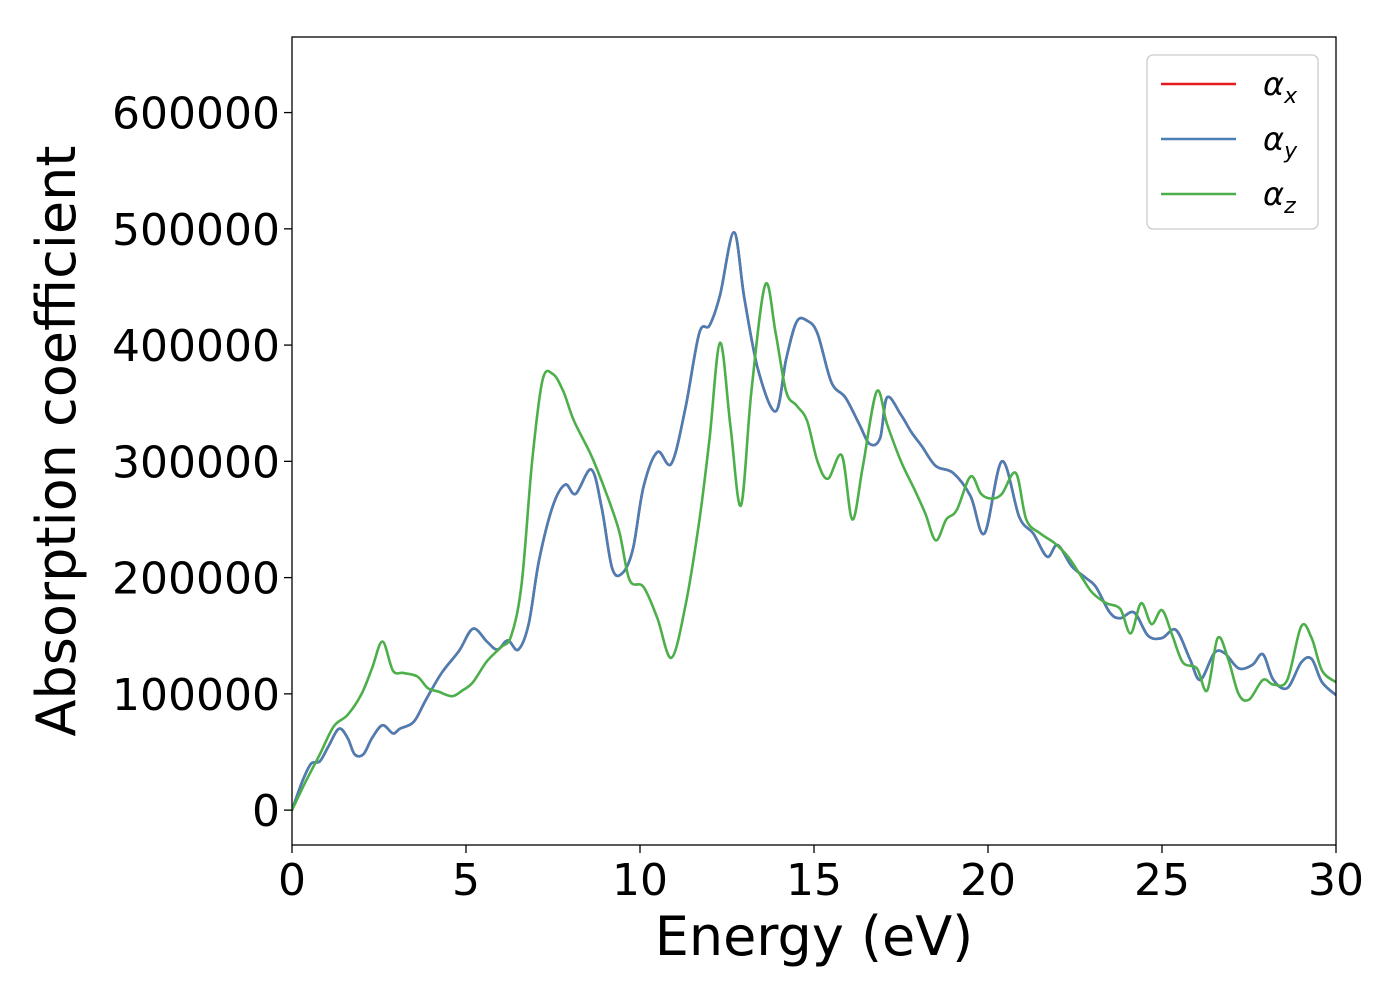 This screenshot has height=1000, width=1400. Describe the element at coordinates (292, 880) in the screenshot. I see `x-tick-label: 0` at that location.